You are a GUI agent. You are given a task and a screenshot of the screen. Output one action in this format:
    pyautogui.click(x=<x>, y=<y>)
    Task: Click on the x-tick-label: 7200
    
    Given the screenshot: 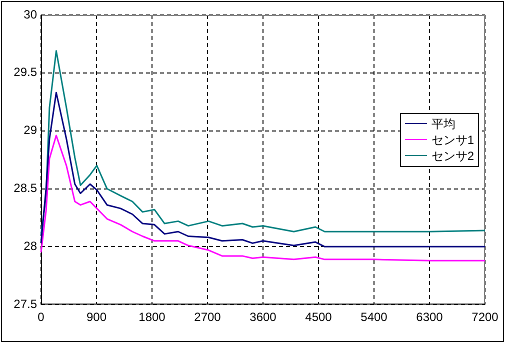 What is the action you would take?
    pyautogui.click(x=485, y=317)
    